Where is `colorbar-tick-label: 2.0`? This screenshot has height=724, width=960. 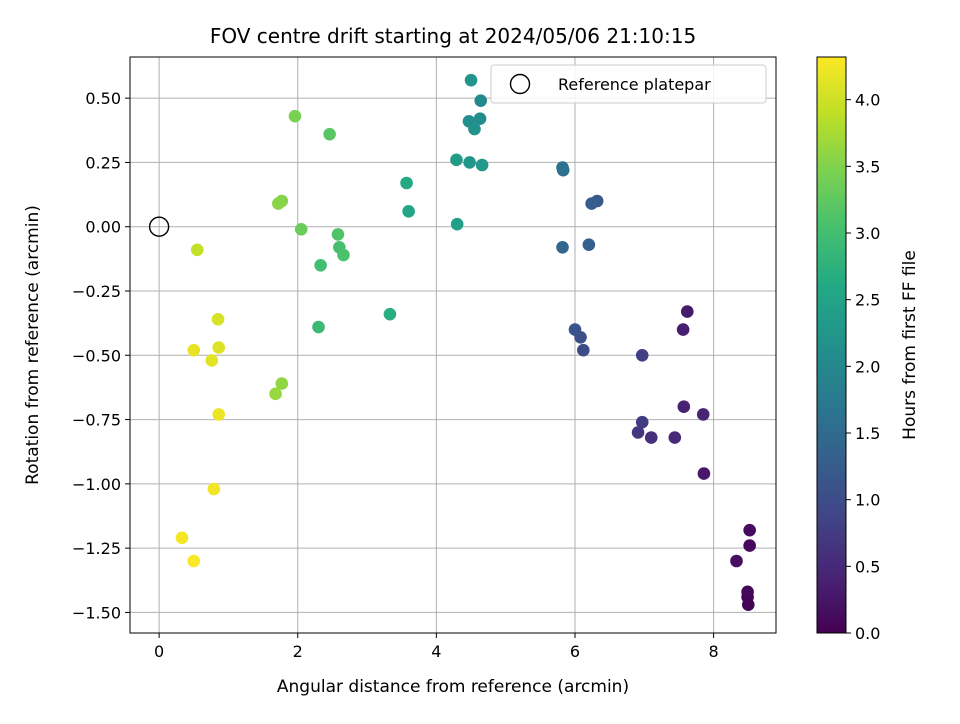 colorbar-tick-label: 2.0 is located at coordinates (867, 366).